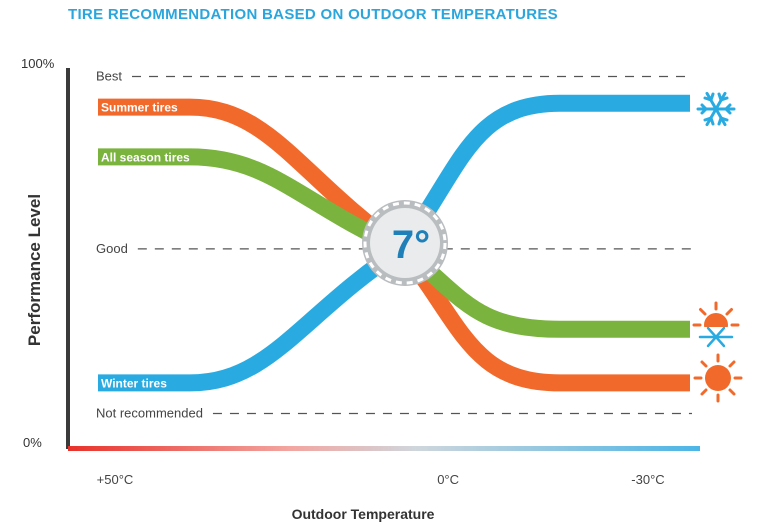 Image resolution: width=762 pixels, height=527 pixels. I want to click on snowflake-icon, so click(716, 109).